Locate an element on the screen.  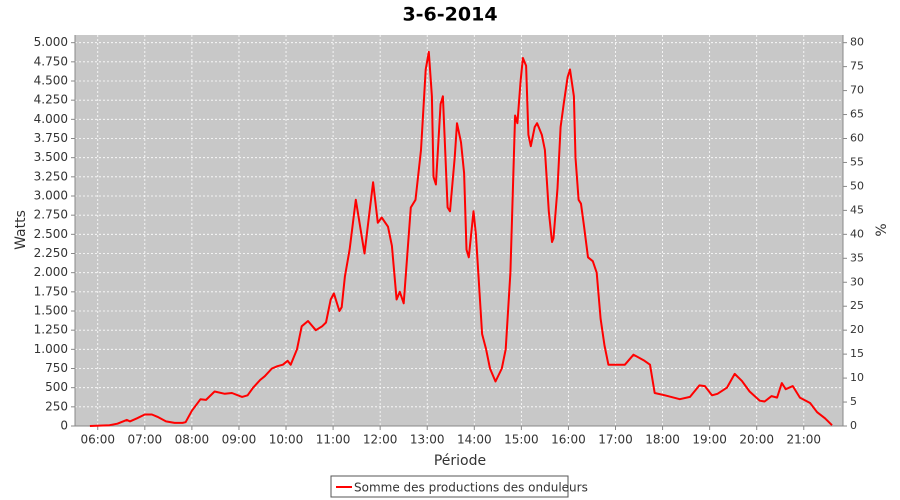
y2-tick-label: 55 is located at coordinates (857, 161).